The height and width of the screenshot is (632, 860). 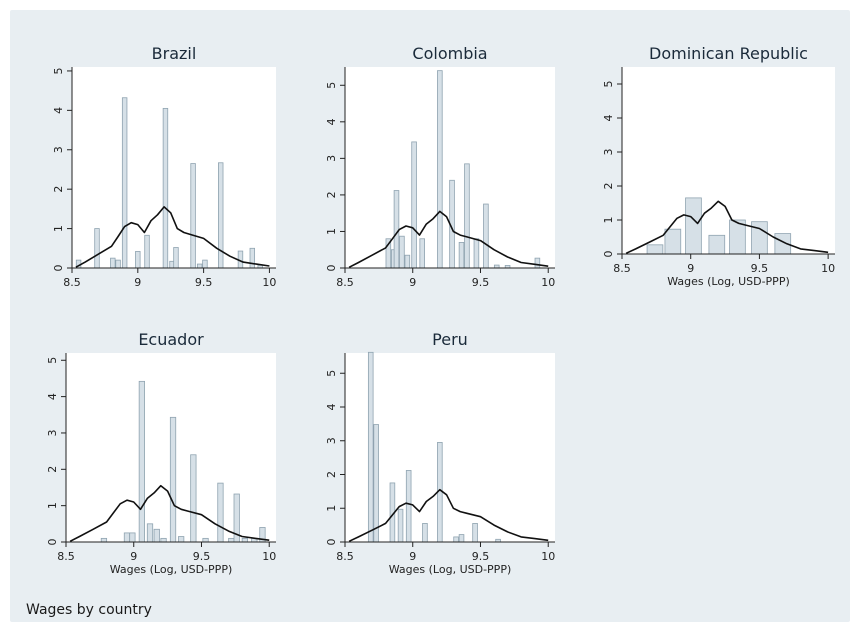 What do you see at coordinates (174, 53) in the screenshot?
I see `panel-title: Brazil` at bounding box center [174, 53].